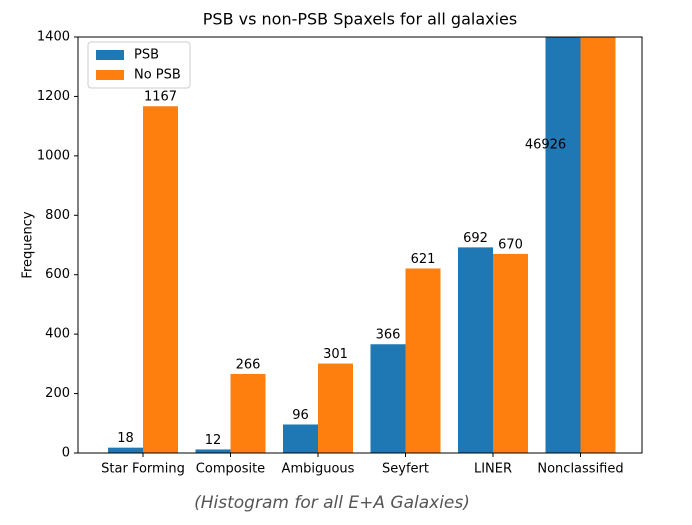 This screenshot has width=692, height=525. I want to click on legend-label: No PSB, so click(157, 75).